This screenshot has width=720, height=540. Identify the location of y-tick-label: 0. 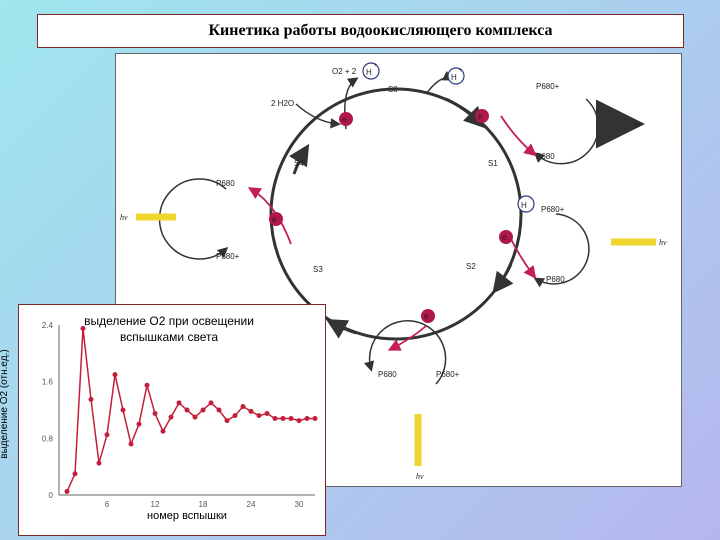
(51, 495).